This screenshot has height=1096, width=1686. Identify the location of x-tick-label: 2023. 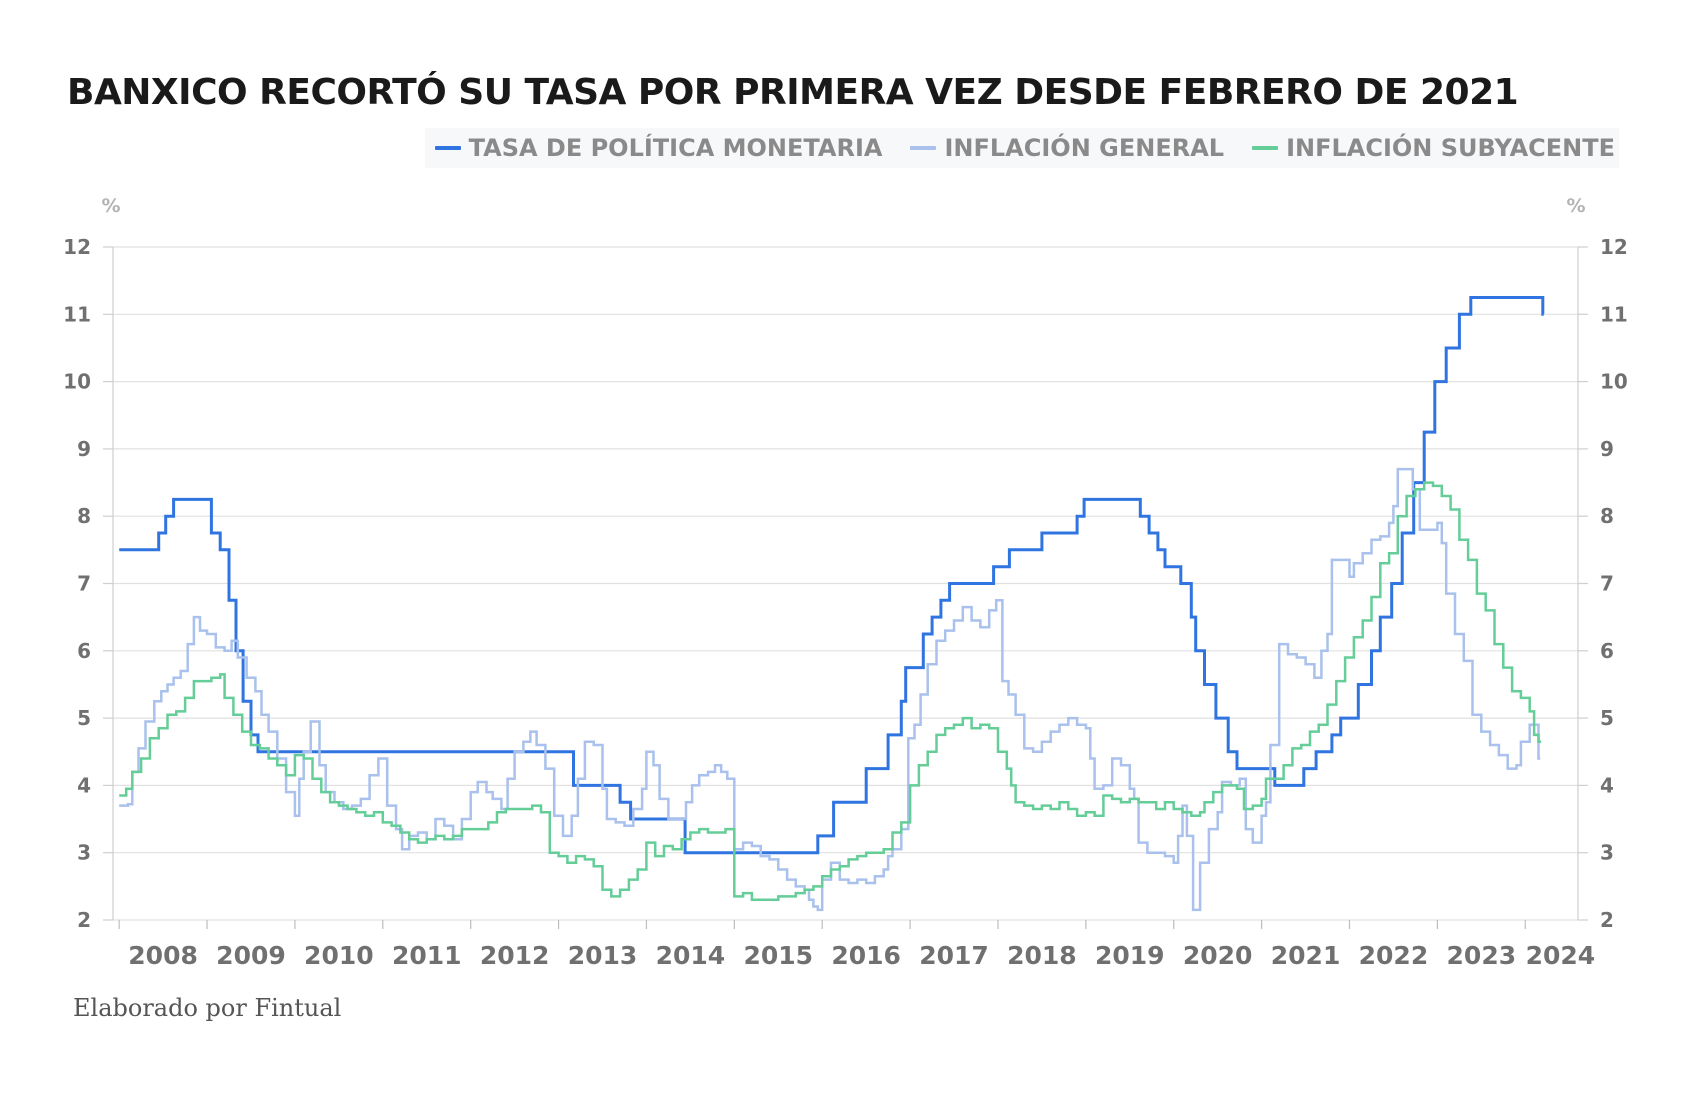
(1482, 955).